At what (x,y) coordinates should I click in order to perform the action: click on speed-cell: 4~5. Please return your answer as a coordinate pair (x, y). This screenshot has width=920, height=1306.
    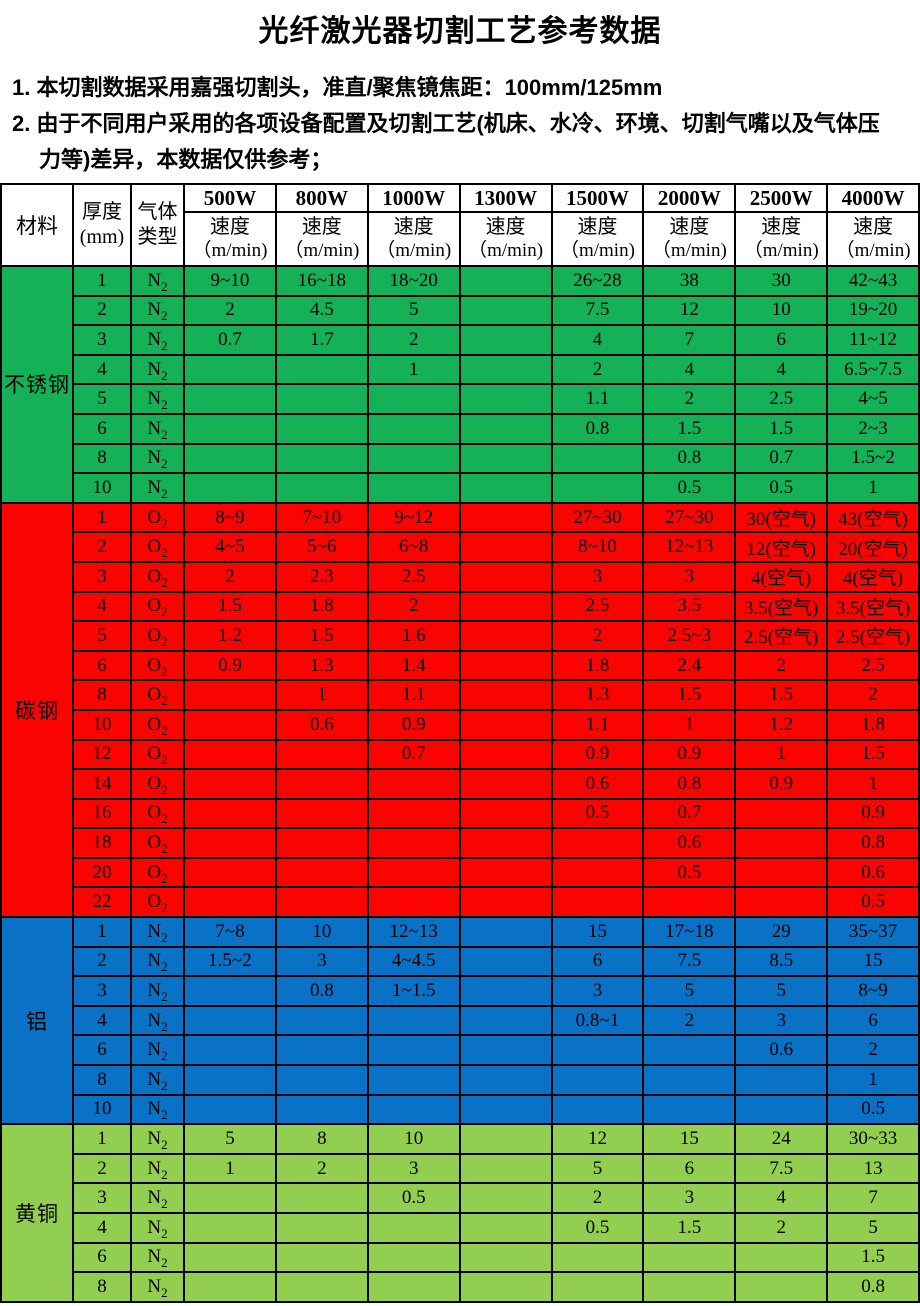
    Looking at the image, I should click on (873, 399).